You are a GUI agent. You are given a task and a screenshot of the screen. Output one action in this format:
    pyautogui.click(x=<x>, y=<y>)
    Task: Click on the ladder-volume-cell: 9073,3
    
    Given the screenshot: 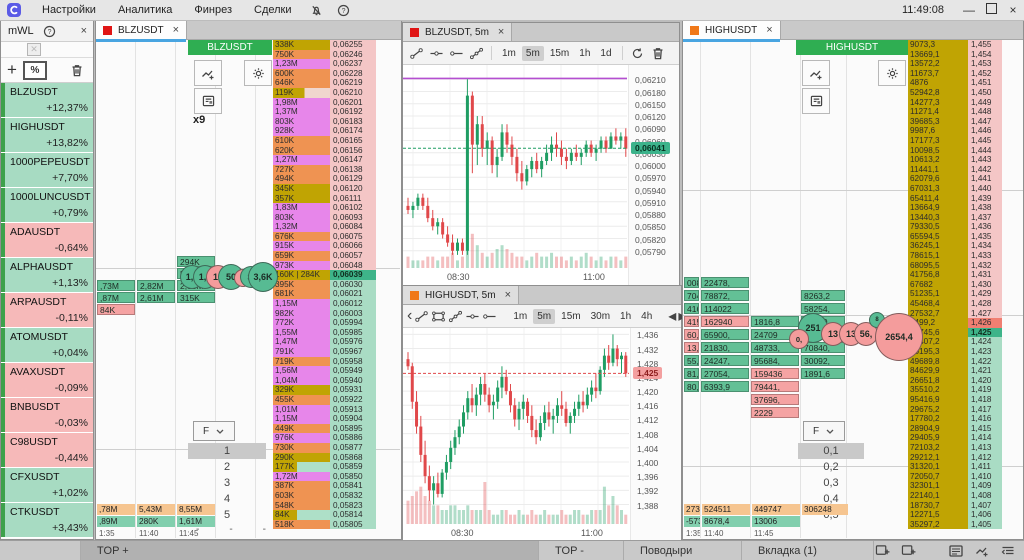 What is the action you would take?
    pyautogui.click(x=938, y=45)
    